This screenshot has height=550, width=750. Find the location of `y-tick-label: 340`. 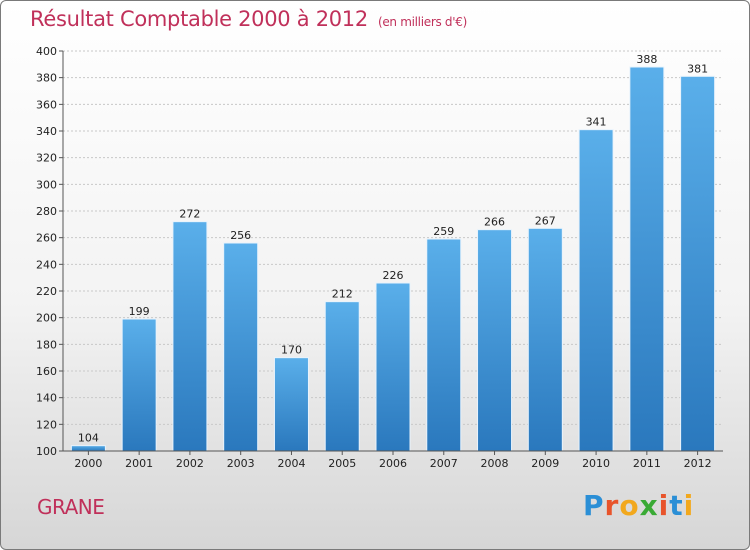

y-tick-label: 340 is located at coordinates (46, 131).